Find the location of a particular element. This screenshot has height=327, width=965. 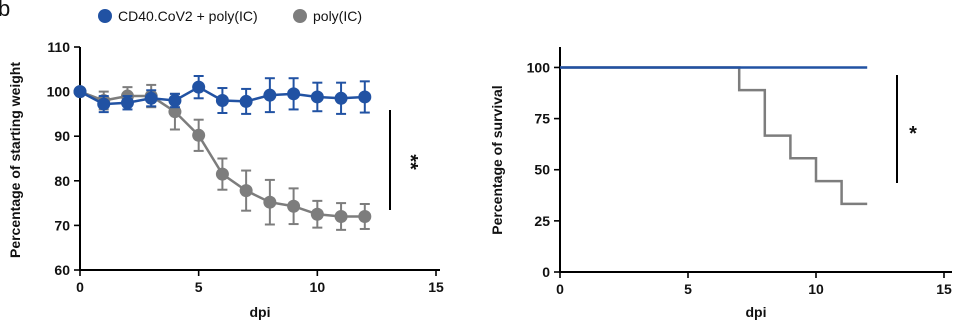

significance-marker: ** is located at coordinates (410, 162).